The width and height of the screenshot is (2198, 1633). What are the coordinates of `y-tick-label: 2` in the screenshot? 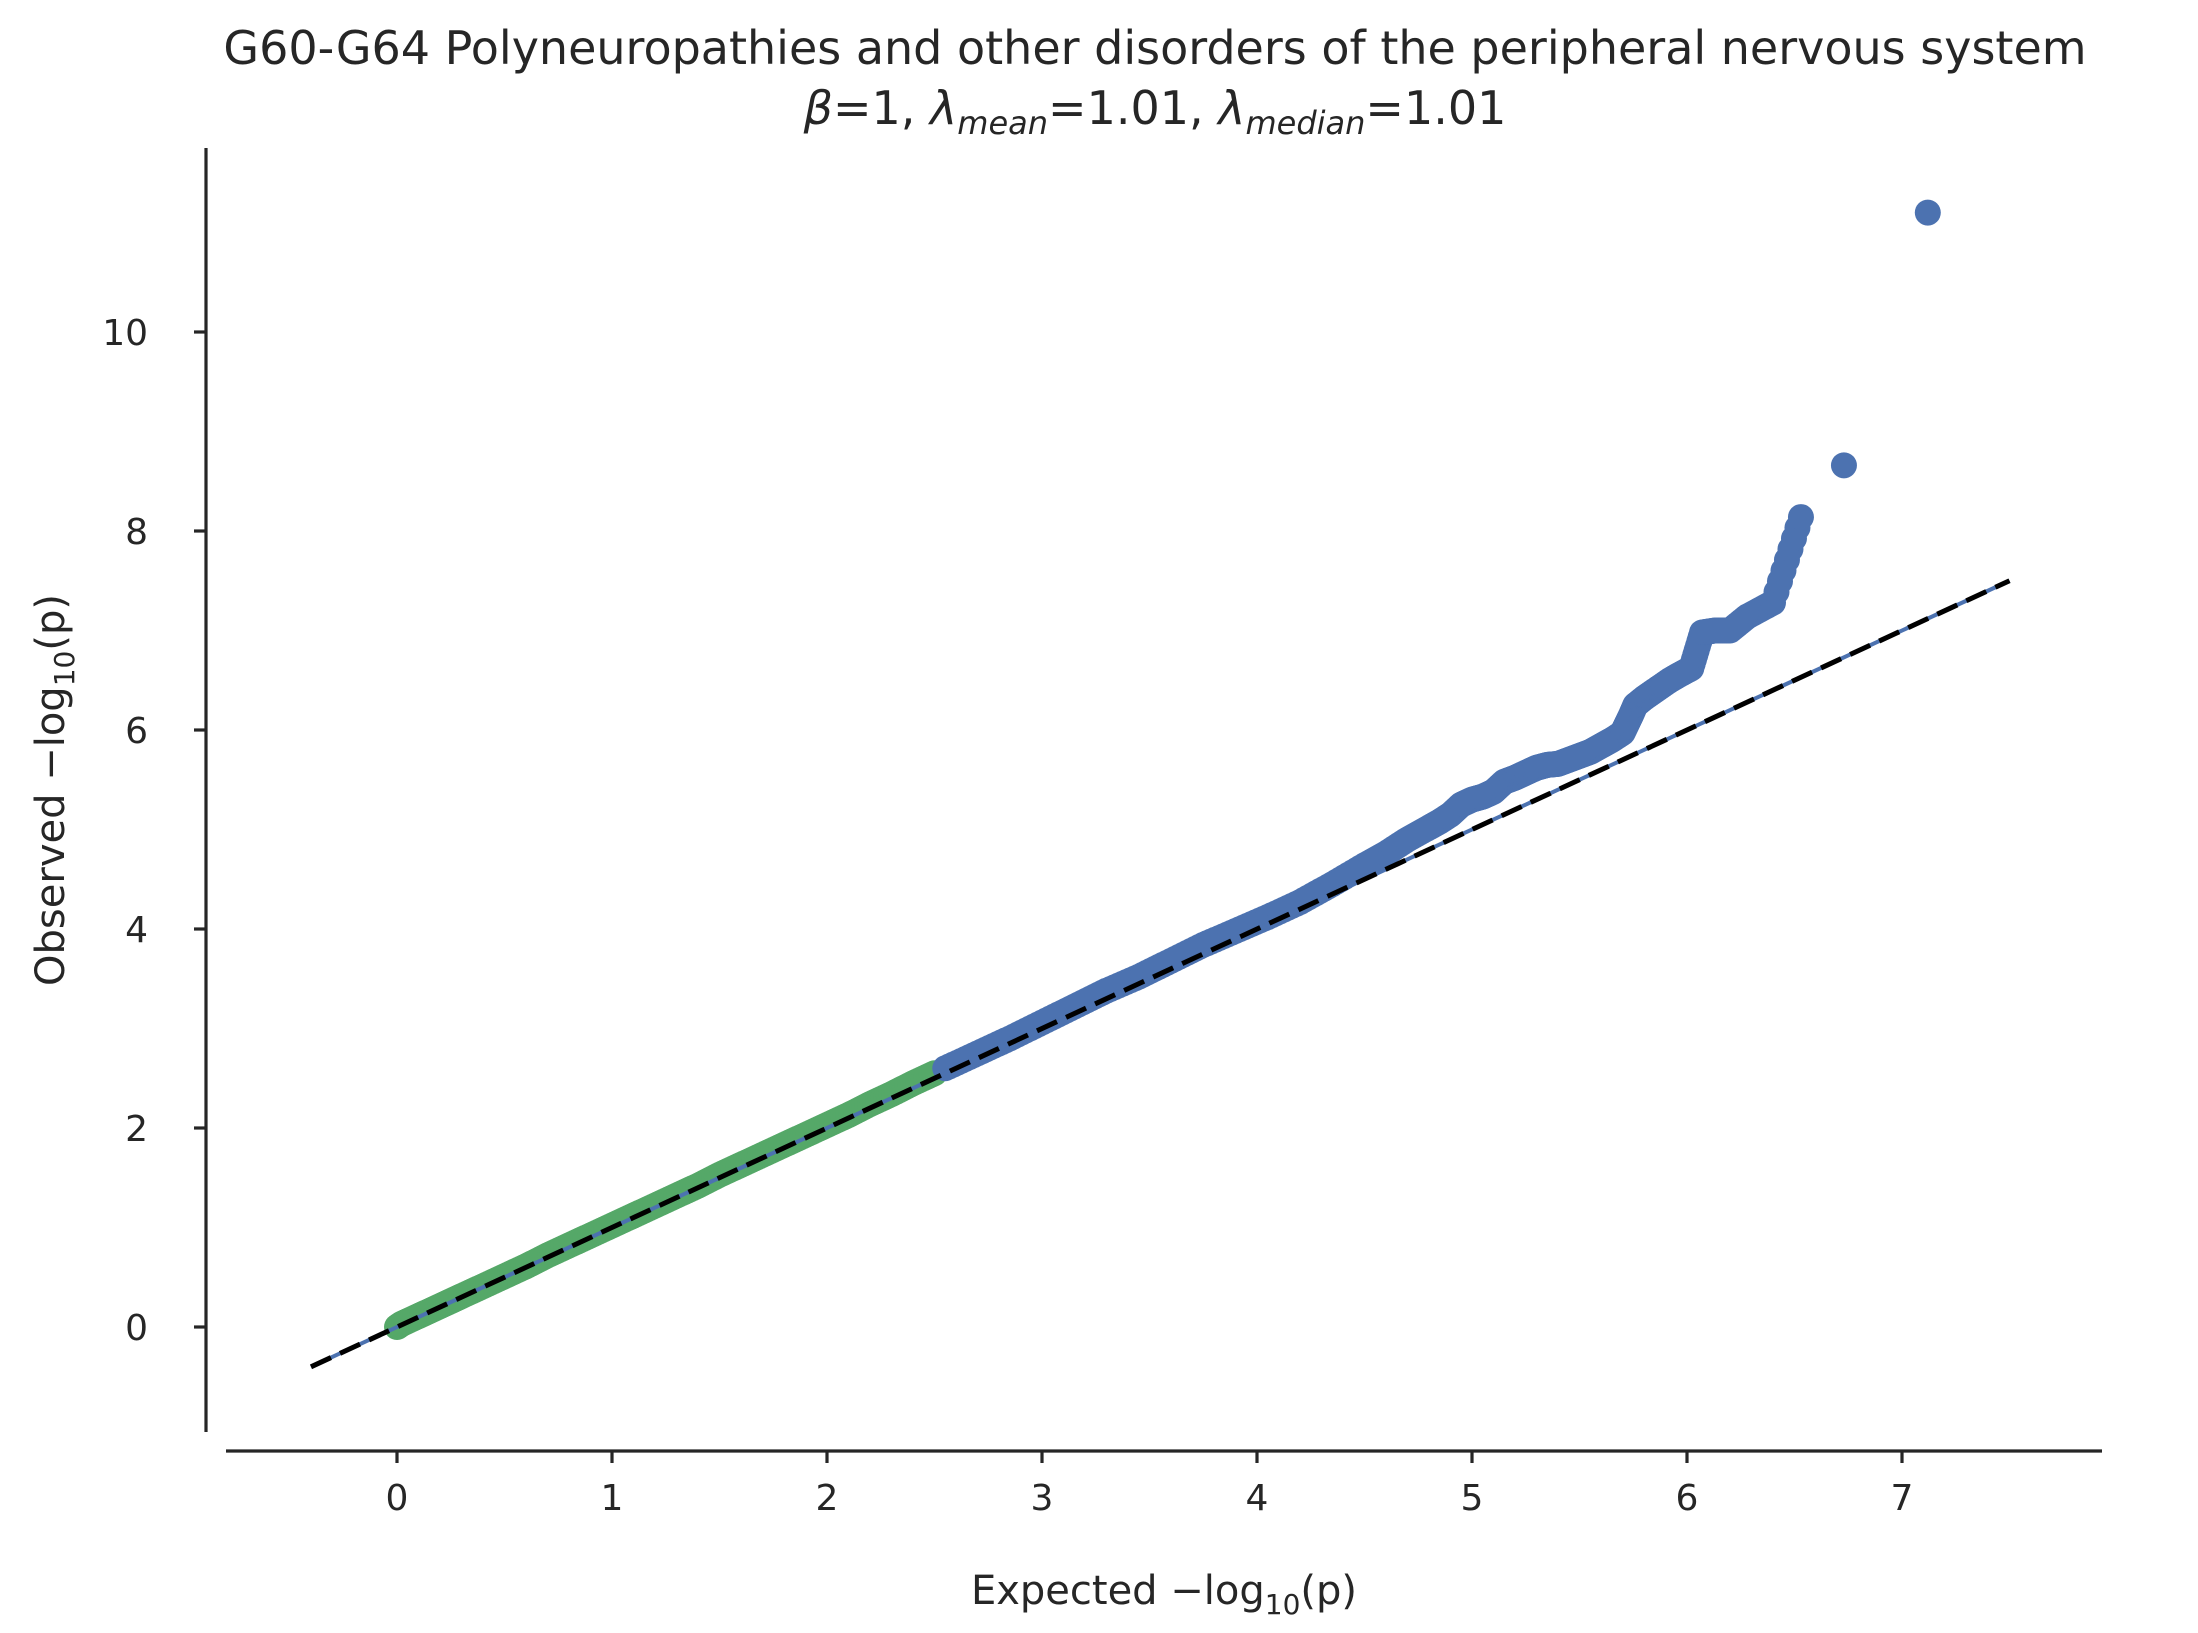 It's located at (136, 1129).